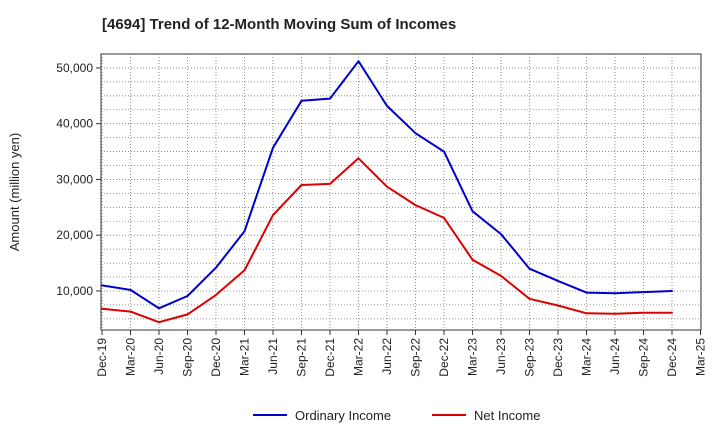 The height and width of the screenshot is (440, 720). What do you see at coordinates (473, 357) in the screenshot?
I see `x-tick-label: Mar-23` at bounding box center [473, 357].